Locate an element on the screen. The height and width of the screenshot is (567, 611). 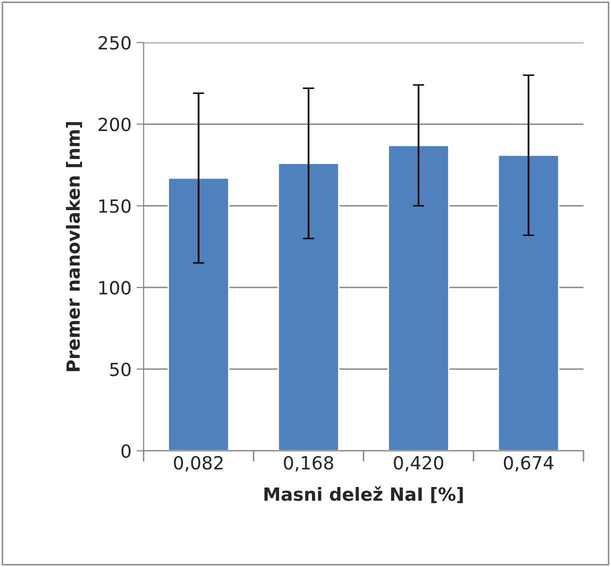
y-tick-label: 50 is located at coordinates (120, 369).